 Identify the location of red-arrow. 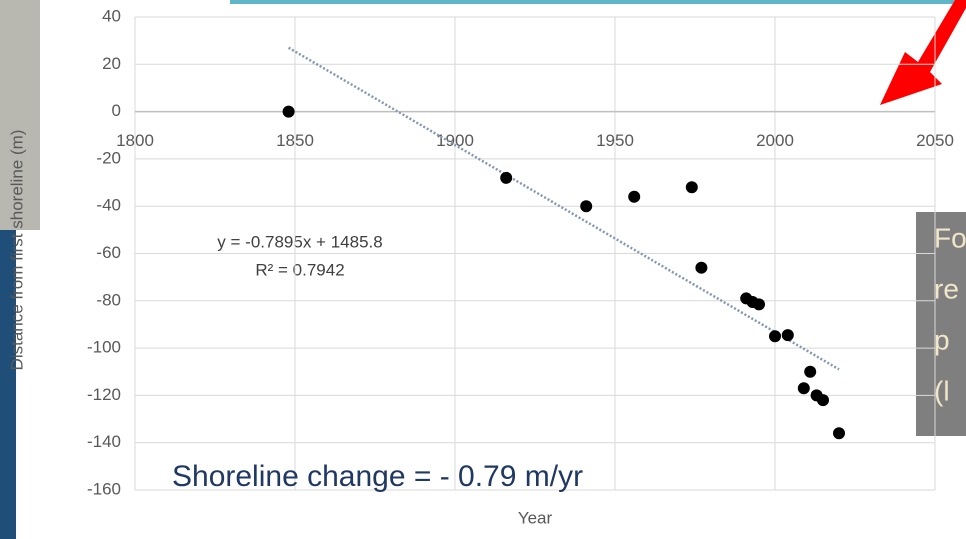
(923, 52).